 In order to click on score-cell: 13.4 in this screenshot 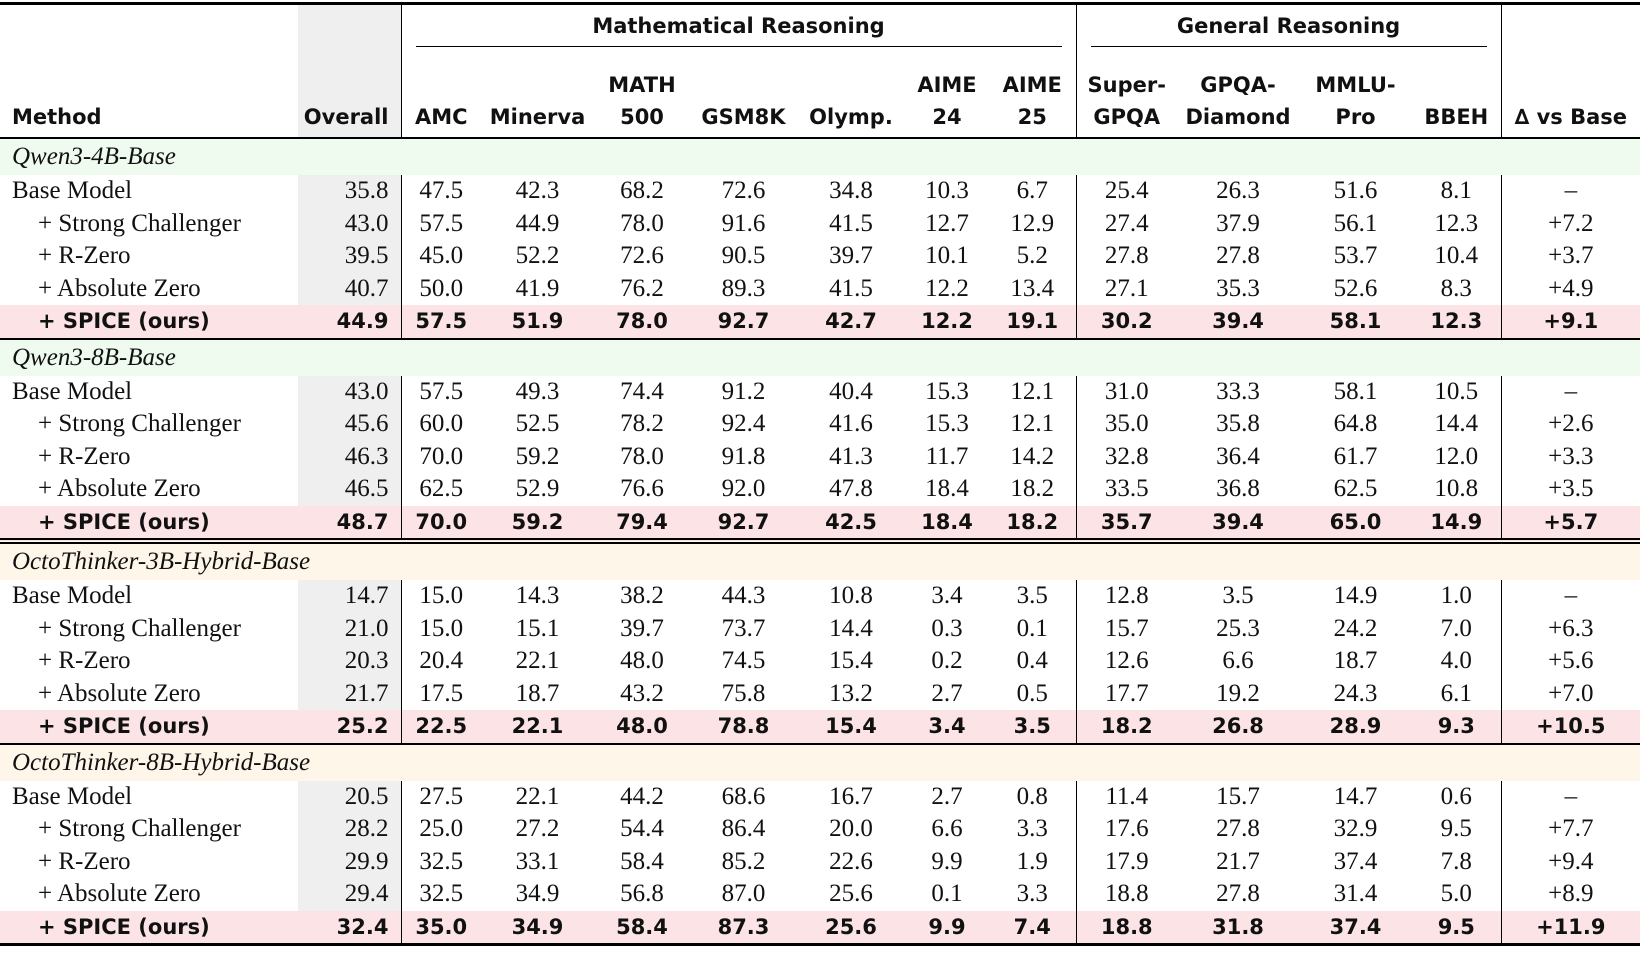, I will do `click(1033, 288)`.